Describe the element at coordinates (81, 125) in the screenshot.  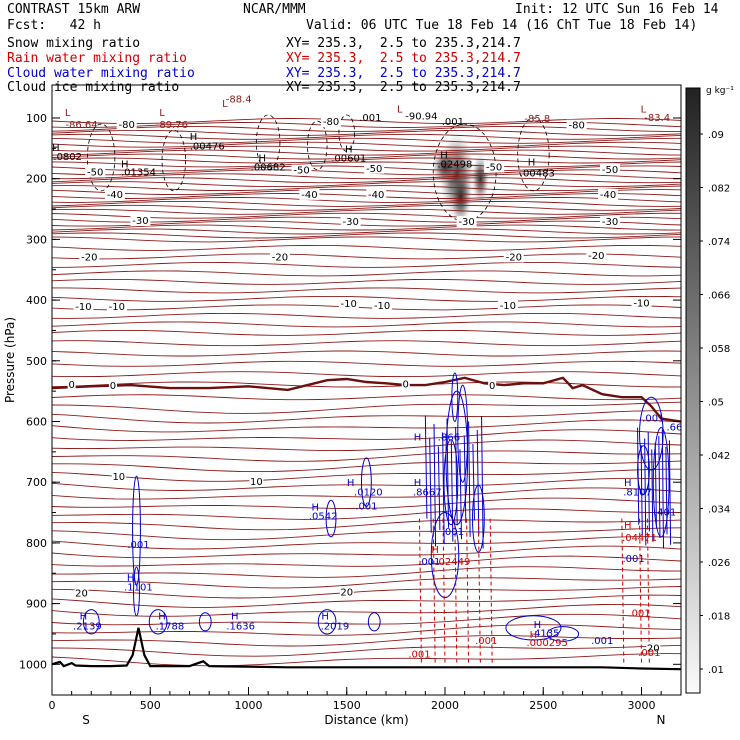
I see `extrema-label-1: -86.64` at that location.